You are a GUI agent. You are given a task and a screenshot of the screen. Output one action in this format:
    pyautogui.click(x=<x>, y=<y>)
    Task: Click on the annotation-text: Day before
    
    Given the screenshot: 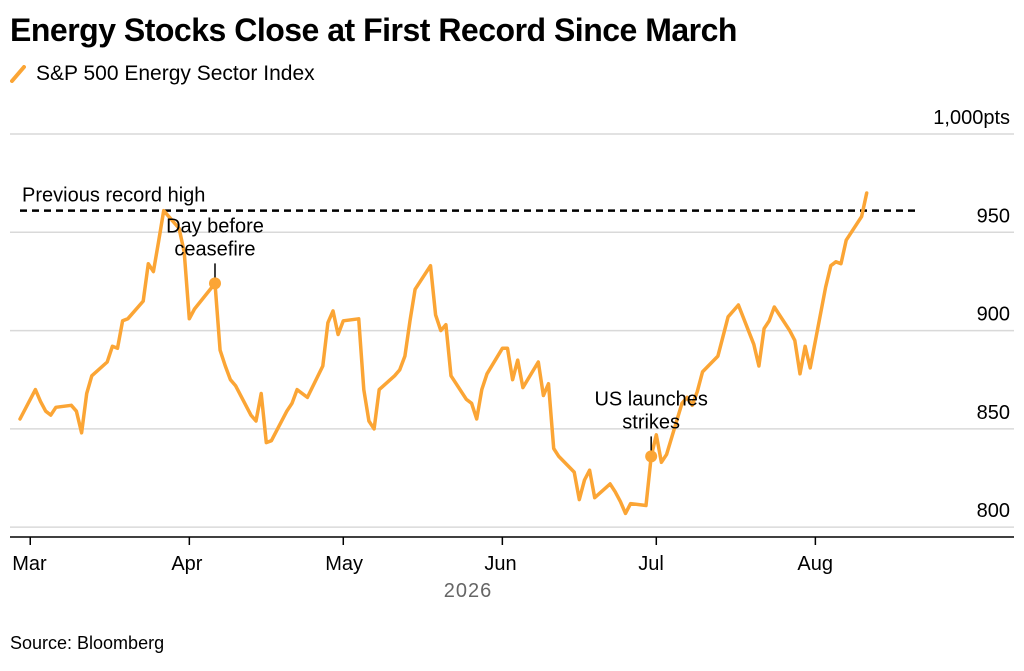 What is the action you would take?
    pyautogui.click(x=215, y=226)
    